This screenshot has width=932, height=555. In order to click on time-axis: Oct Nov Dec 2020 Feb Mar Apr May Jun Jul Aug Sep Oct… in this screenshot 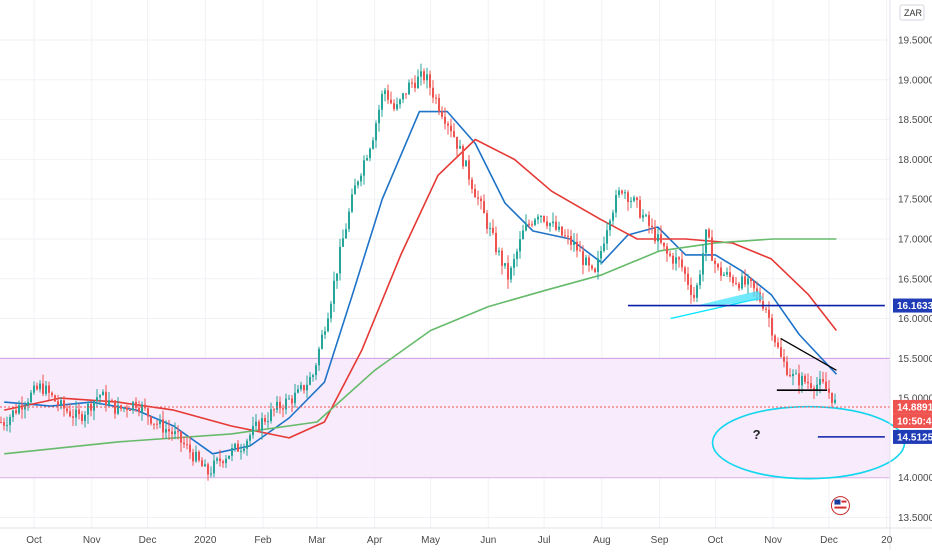, I will do `click(466, 536)`.